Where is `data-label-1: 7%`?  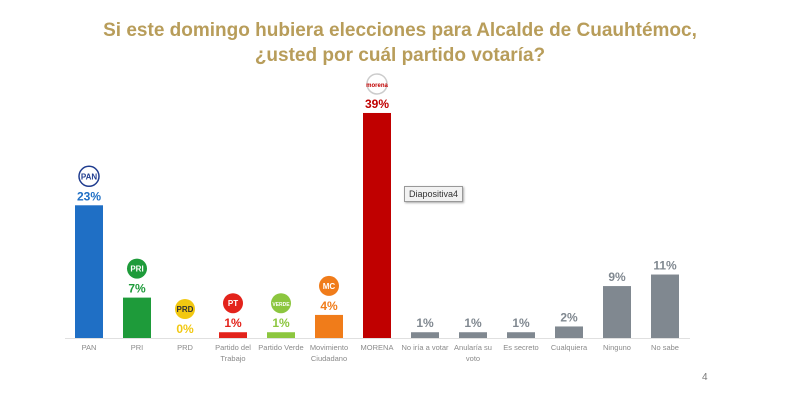
data-label-1: 7% is located at coordinates (137, 289).